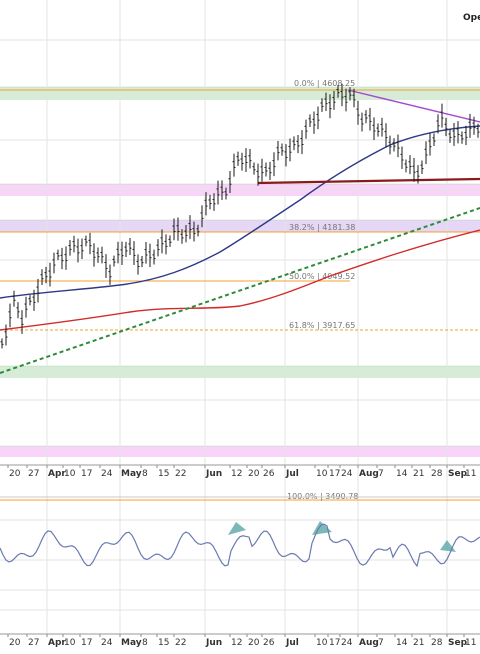 Image resolution: width=480 pixels, height=654 pixels. Describe the element at coordinates (470, 643) in the screenshot. I see `x-tick-label-1-24: 11` at that location.